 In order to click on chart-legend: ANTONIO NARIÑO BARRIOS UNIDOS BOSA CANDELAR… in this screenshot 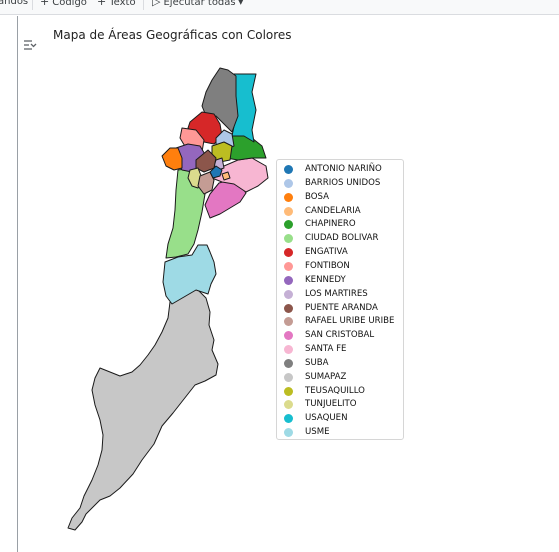, I will do `click(340, 299)`.